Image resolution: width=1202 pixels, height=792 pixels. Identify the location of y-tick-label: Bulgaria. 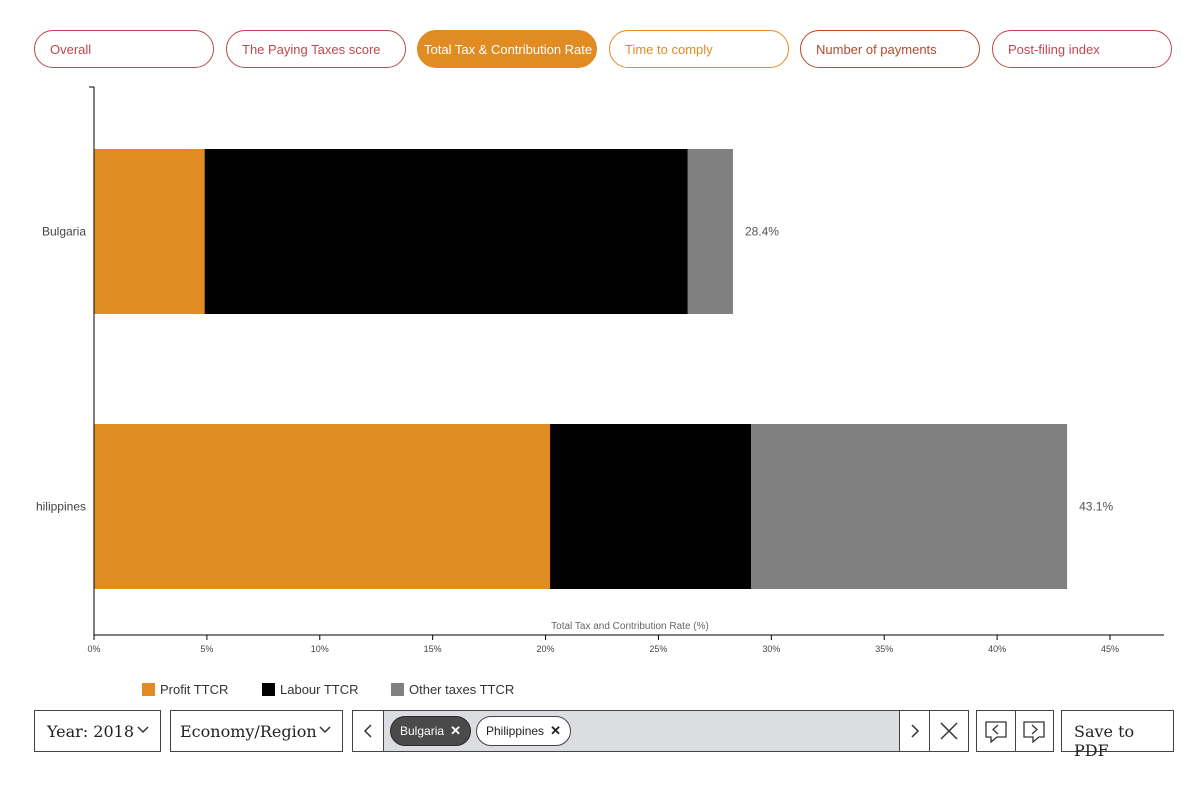
(64, 232).